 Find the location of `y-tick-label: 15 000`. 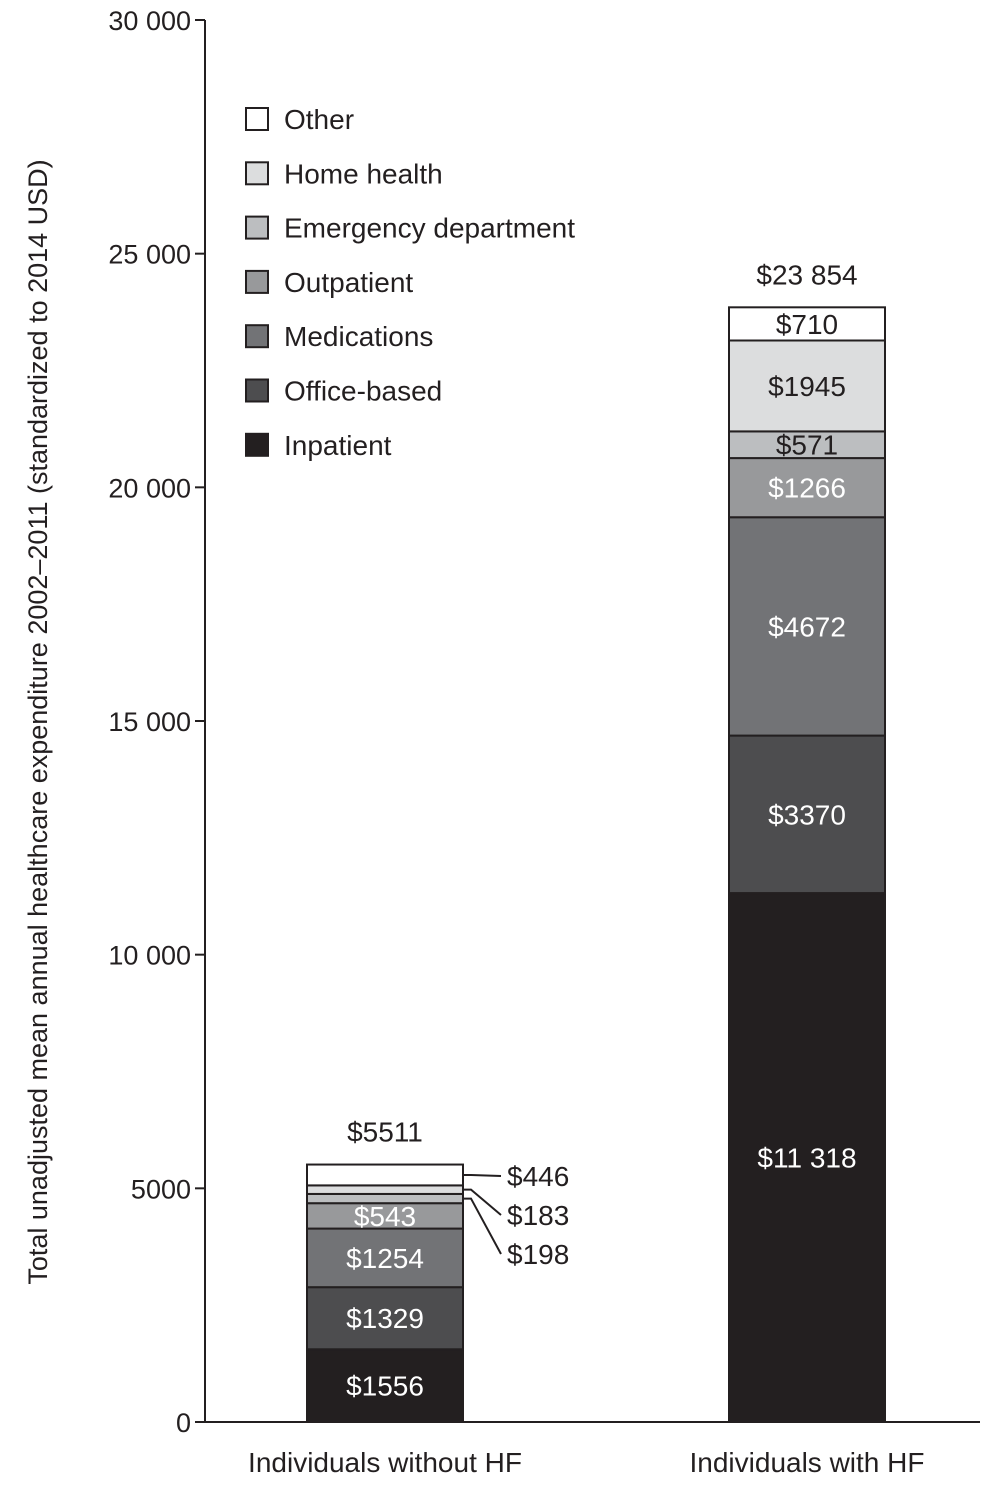

y-tick-label: 15 000 is located at coordinates (149, 722).